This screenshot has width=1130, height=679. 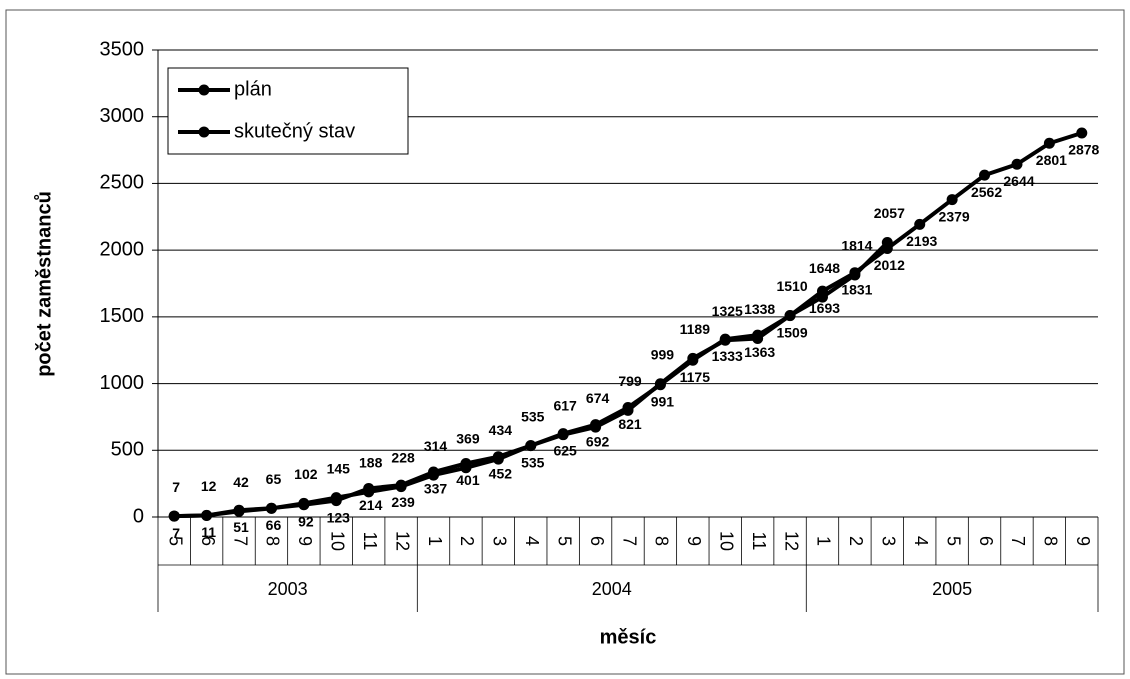 What do you see at coordinates (565, 450) in the screenshot?
I see `data-label: 625` at bounding box center [565, 450].